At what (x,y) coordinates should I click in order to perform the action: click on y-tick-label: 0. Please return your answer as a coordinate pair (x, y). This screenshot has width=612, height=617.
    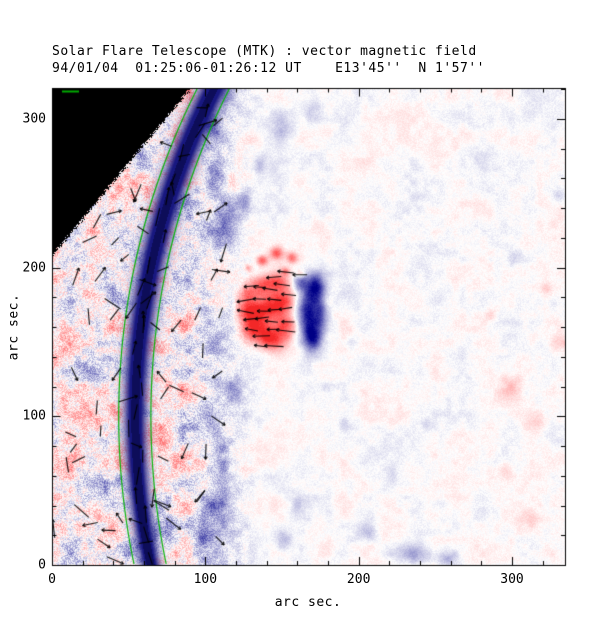
    Looking at the image, I should click on (42, 565).